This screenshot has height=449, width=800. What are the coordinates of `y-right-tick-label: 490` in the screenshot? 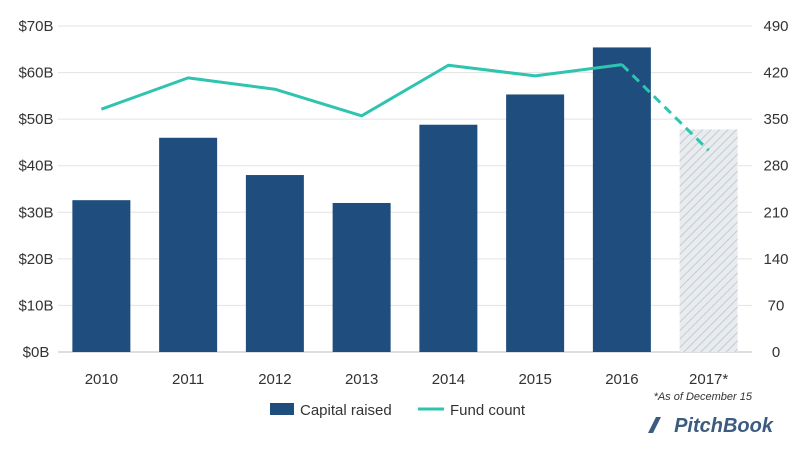 It's located at (775, 26).